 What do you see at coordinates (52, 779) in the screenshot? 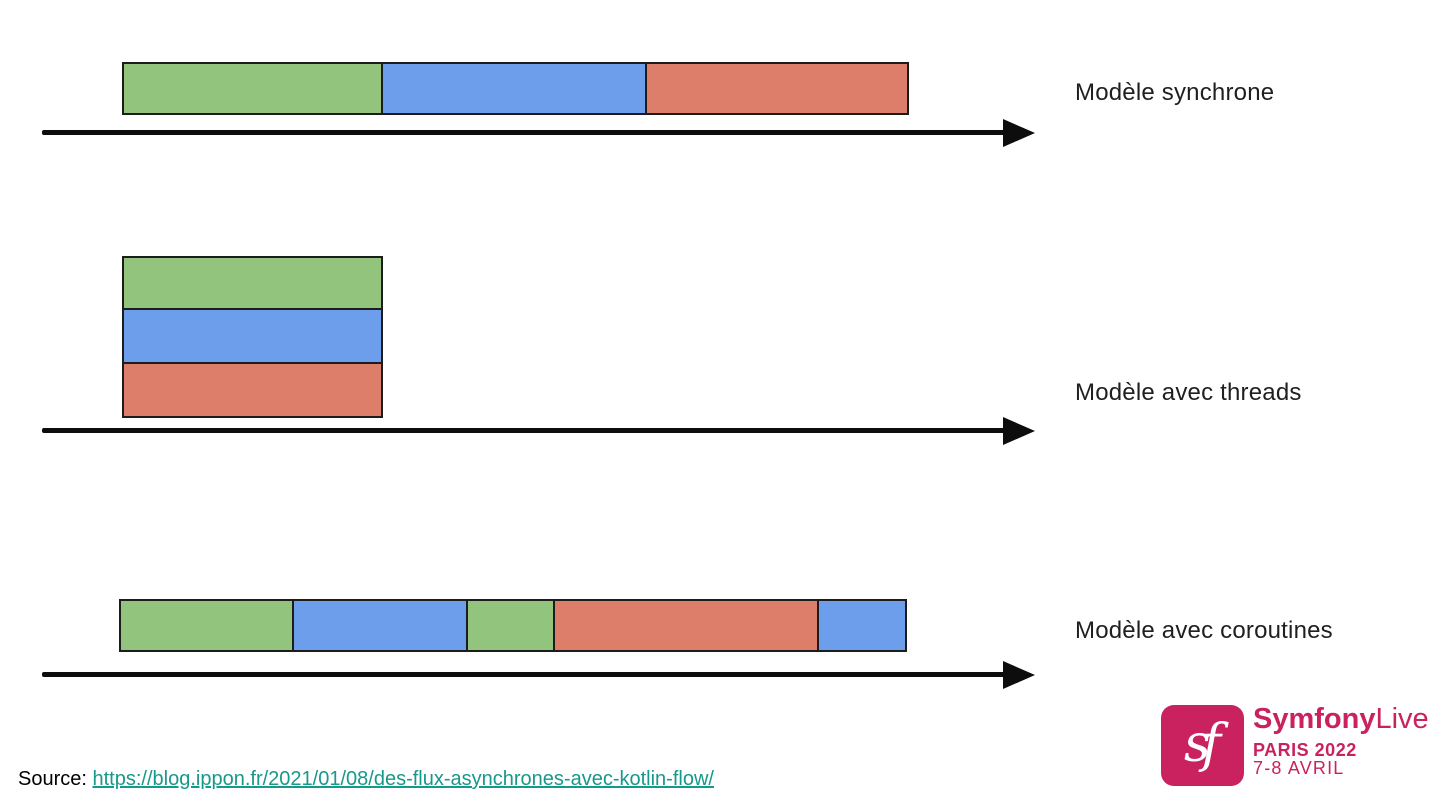
I see `source-label: Source:` at bounding box center [52, 779].